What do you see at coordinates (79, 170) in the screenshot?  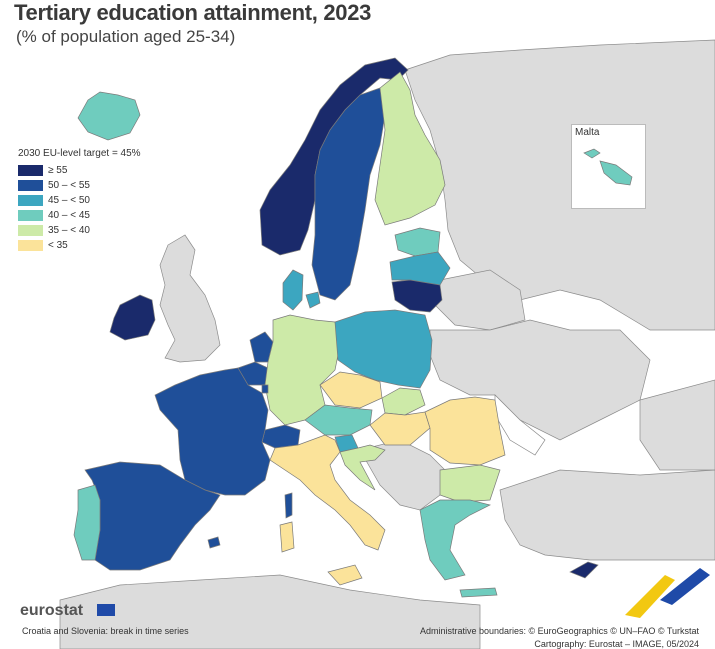 I see `legend-item: ≥ 55` at bounding box center [79, 170].